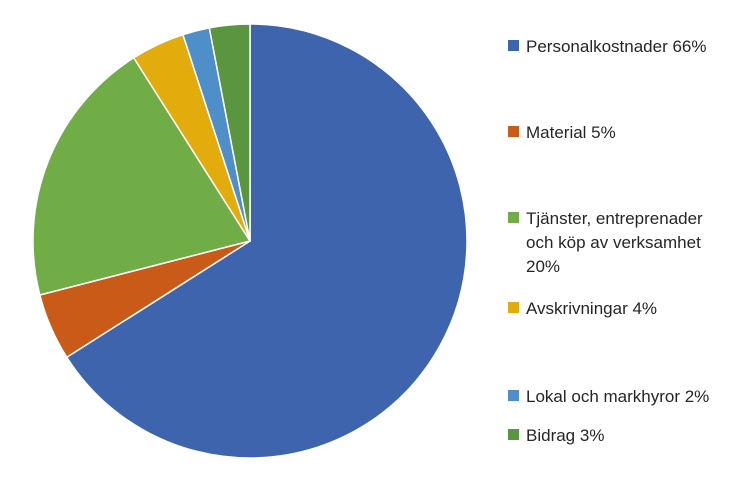 The width and height of the screenshot is (750, 481). I want to click on legend-item-personalkostnader: Personalkostnader 66%, so click(624, 47).